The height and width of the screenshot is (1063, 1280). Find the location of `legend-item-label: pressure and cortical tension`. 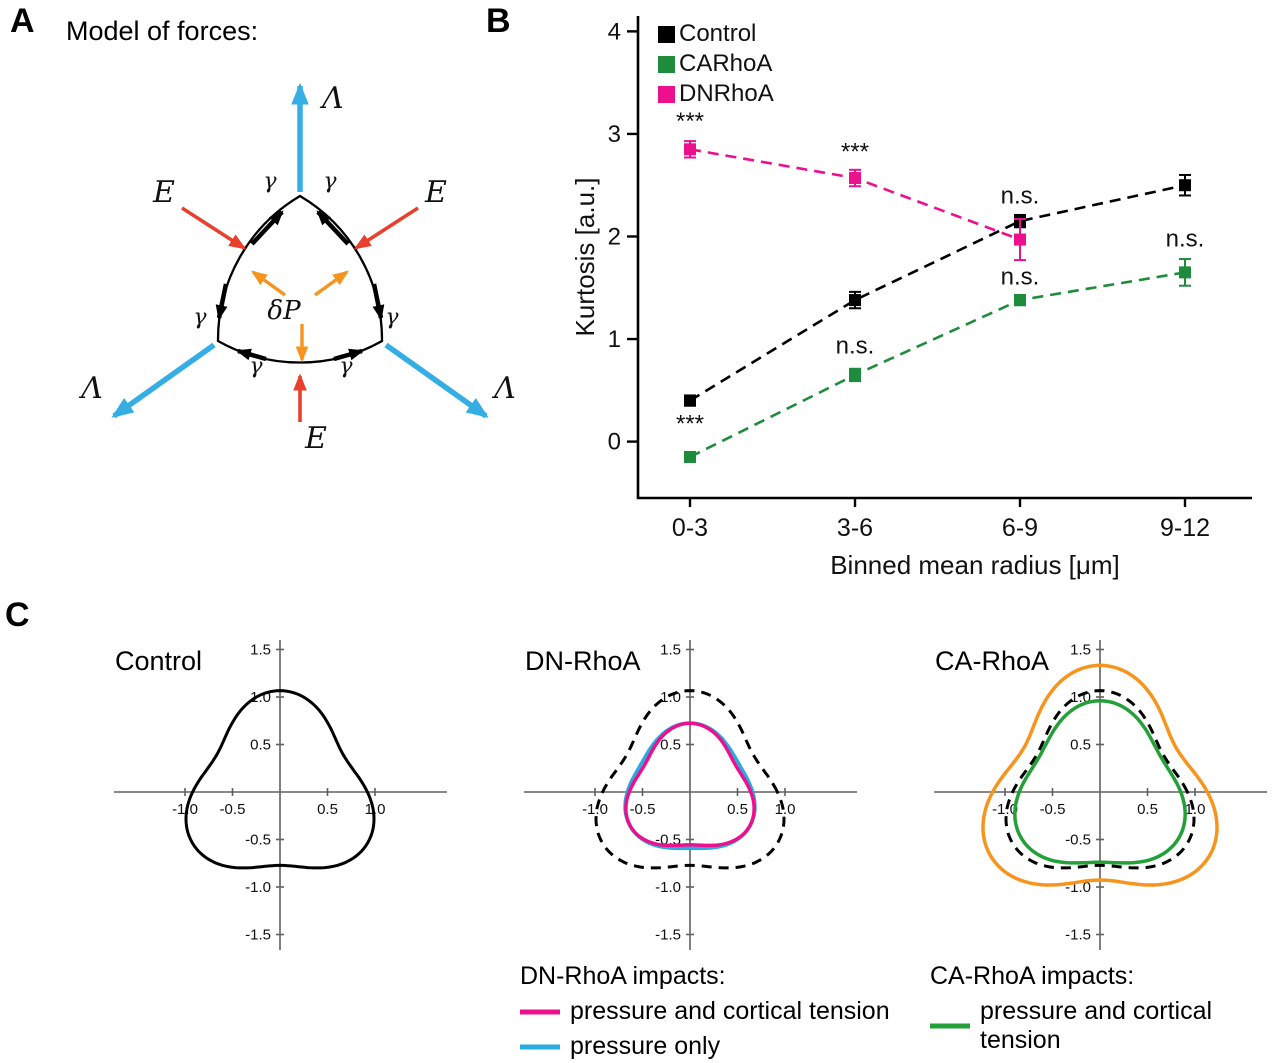

legend-item-label: pressure and cortical tension is located at coordinates (730, 1011).